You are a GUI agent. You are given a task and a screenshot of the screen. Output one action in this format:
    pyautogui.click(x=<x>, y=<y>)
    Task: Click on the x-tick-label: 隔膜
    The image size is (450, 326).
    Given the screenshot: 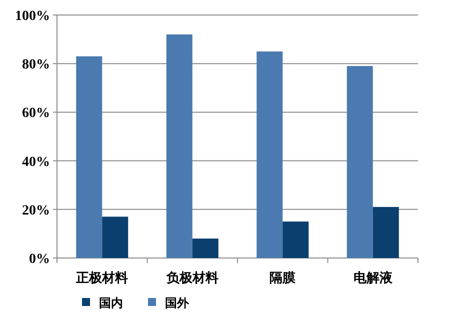 What is the action you would take?
    pyautogui.click(x=283, y=277)
    